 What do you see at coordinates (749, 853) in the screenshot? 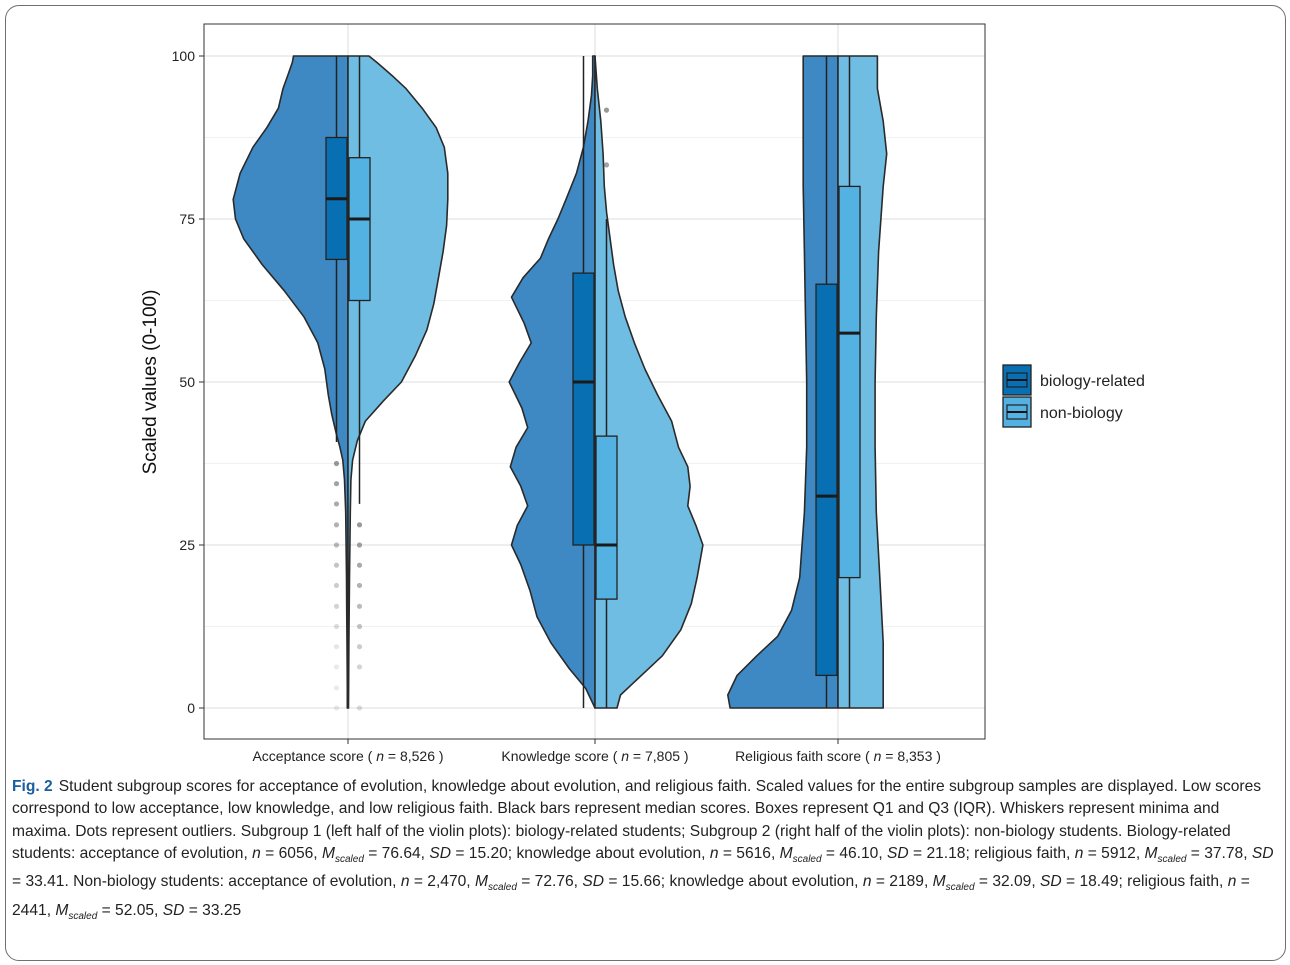
I see `caption-run: = 5616,` at bounding box center [749, 853].